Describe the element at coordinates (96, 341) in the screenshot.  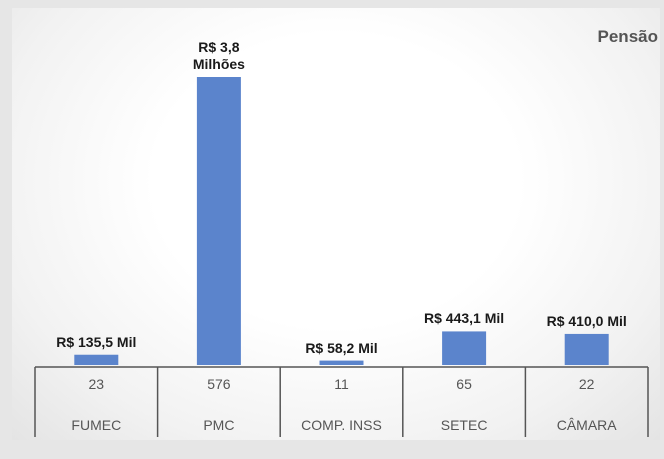
I see `data-label: R$ 135,5 Mil` at that location.